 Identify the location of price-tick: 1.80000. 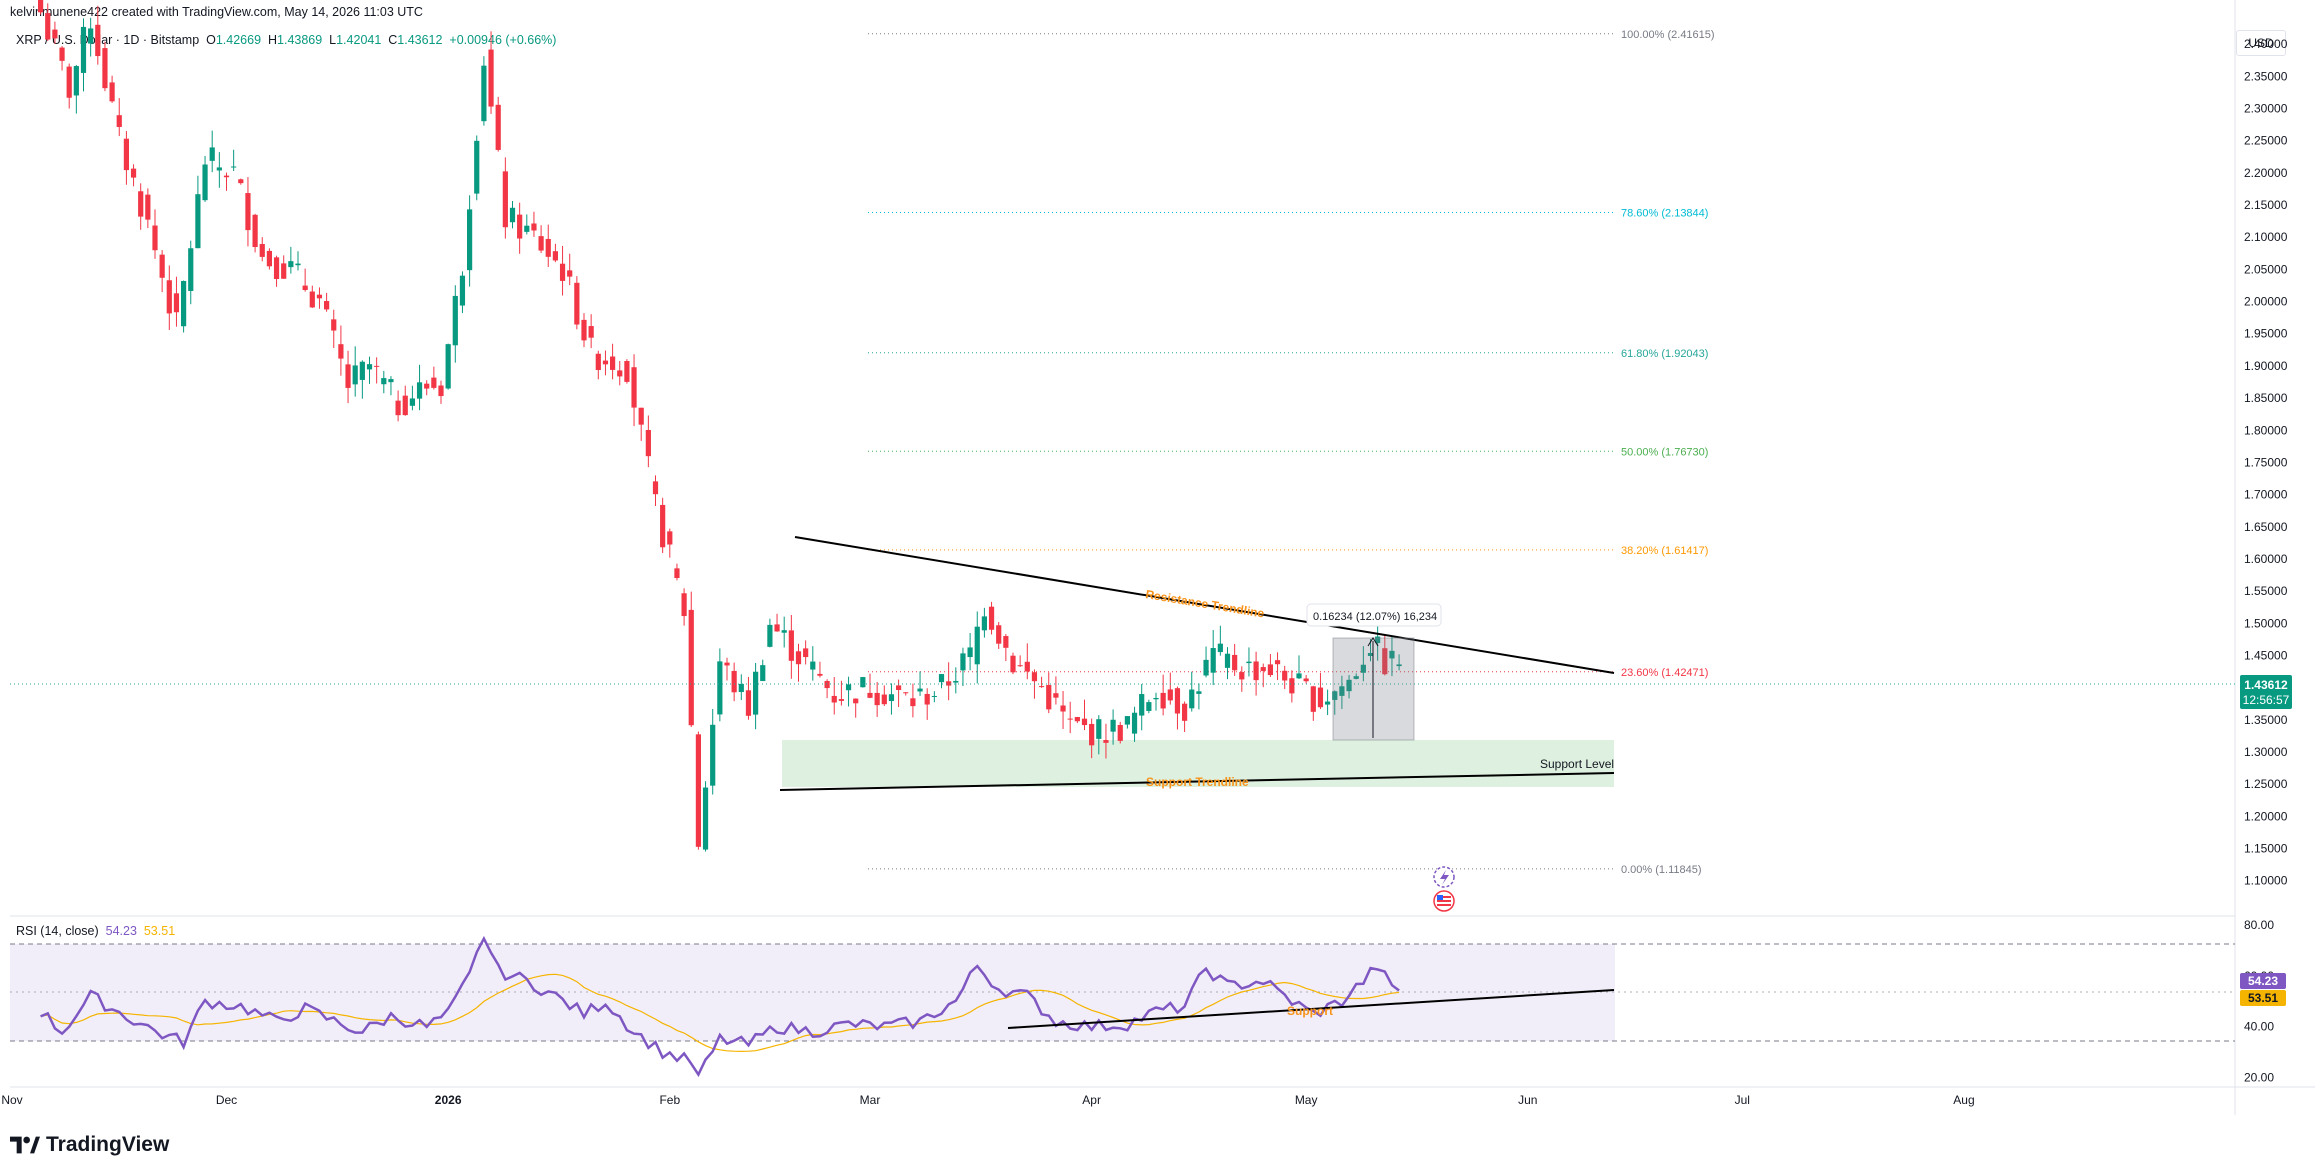
(2266, 430).